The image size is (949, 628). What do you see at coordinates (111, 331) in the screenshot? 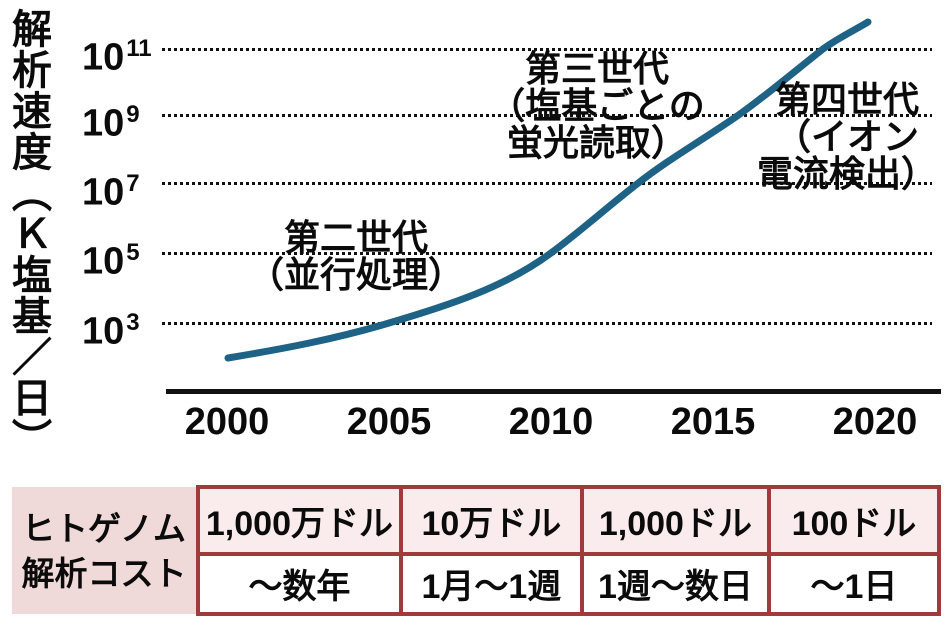
I see `y-tick-1e3: 10³` at bounding box center [111, 331].